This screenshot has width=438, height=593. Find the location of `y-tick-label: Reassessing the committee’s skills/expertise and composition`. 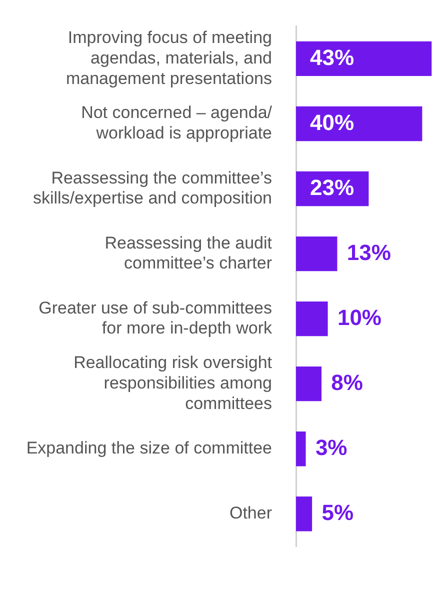

y-tick-label: Reassessing the committee’s skills/expertise and composition is located at coordinates (152, 188).